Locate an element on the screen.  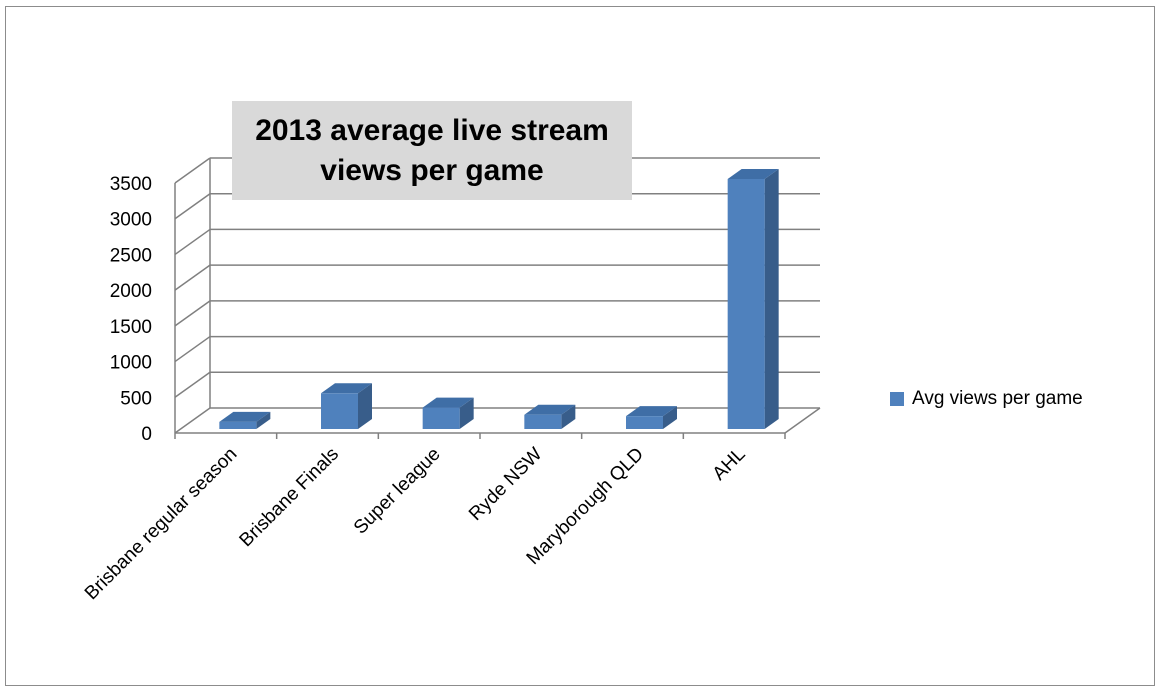
y-tick-label: 2000 is located at coordinates (131, 291).